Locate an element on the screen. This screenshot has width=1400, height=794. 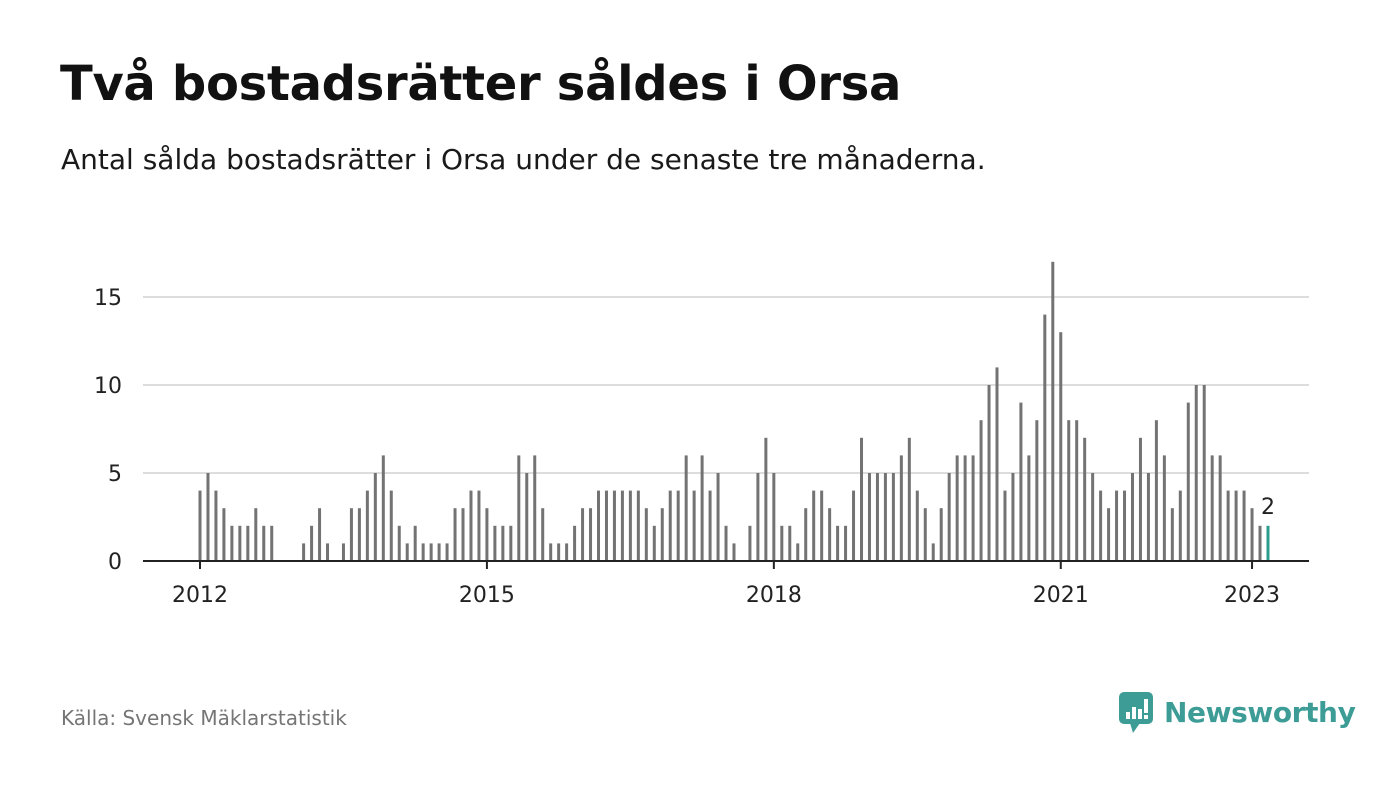
x-tick-label: 2018 is located at coordinates (774, 595).